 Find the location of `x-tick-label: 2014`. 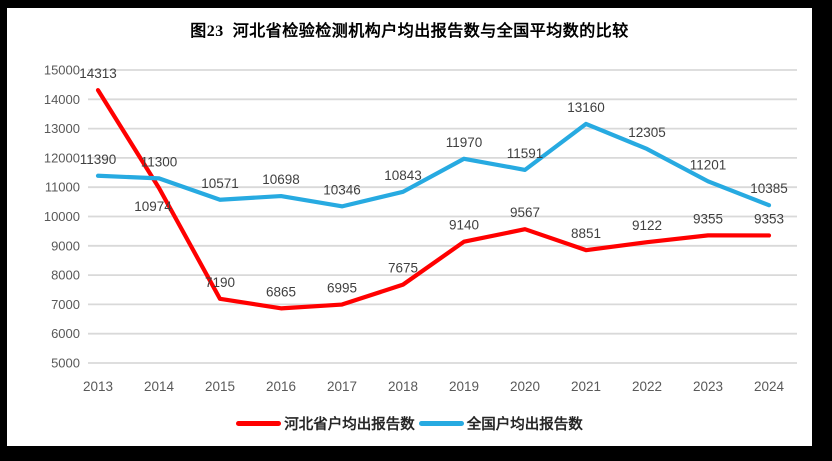

x-tick-label: 2014 is located at coordinates (159, 386).